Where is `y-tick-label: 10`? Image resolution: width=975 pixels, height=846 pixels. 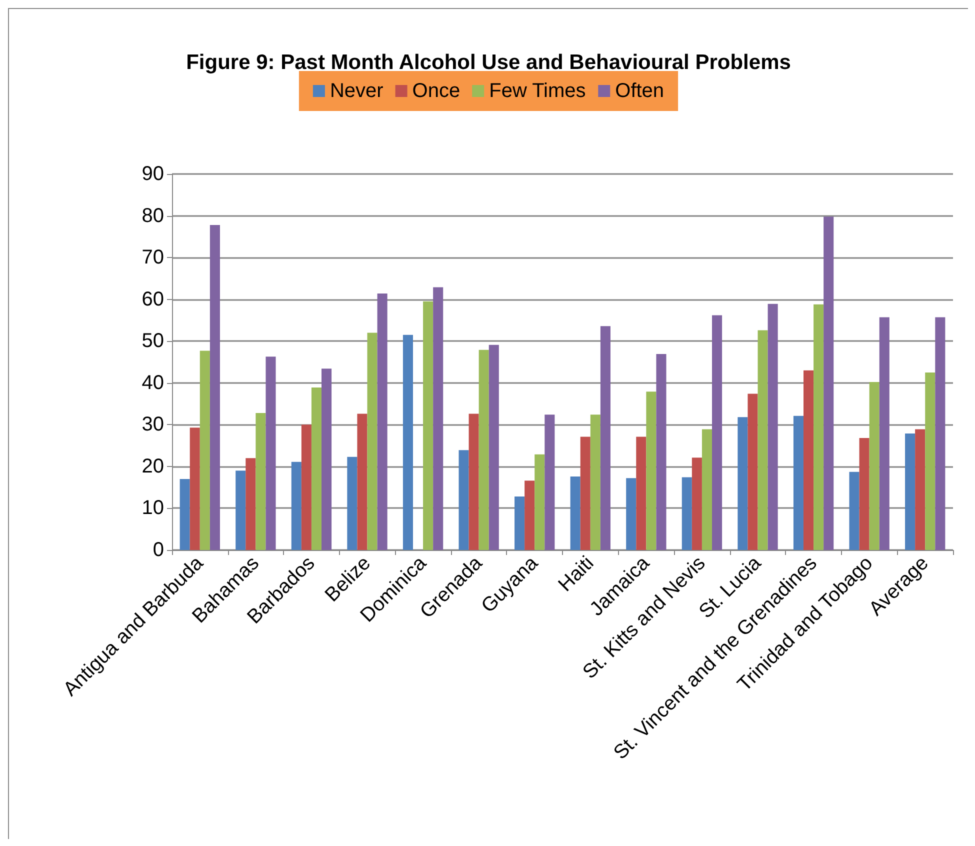
y-tick-label: 10 is located at coordinates (153, 508).